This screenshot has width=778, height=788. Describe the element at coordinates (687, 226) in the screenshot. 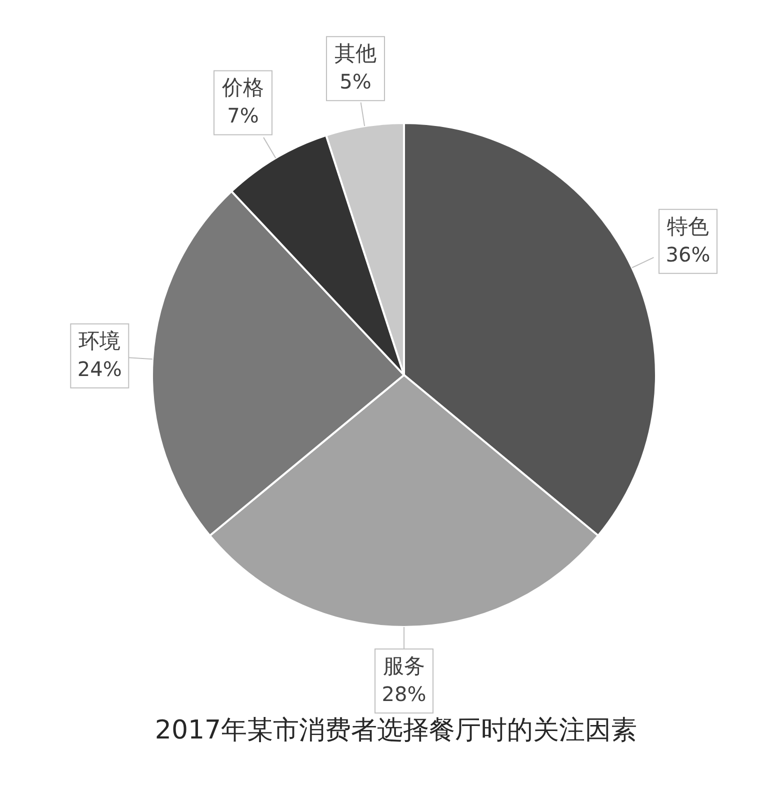

I see `slice-label: 特色` at that location.